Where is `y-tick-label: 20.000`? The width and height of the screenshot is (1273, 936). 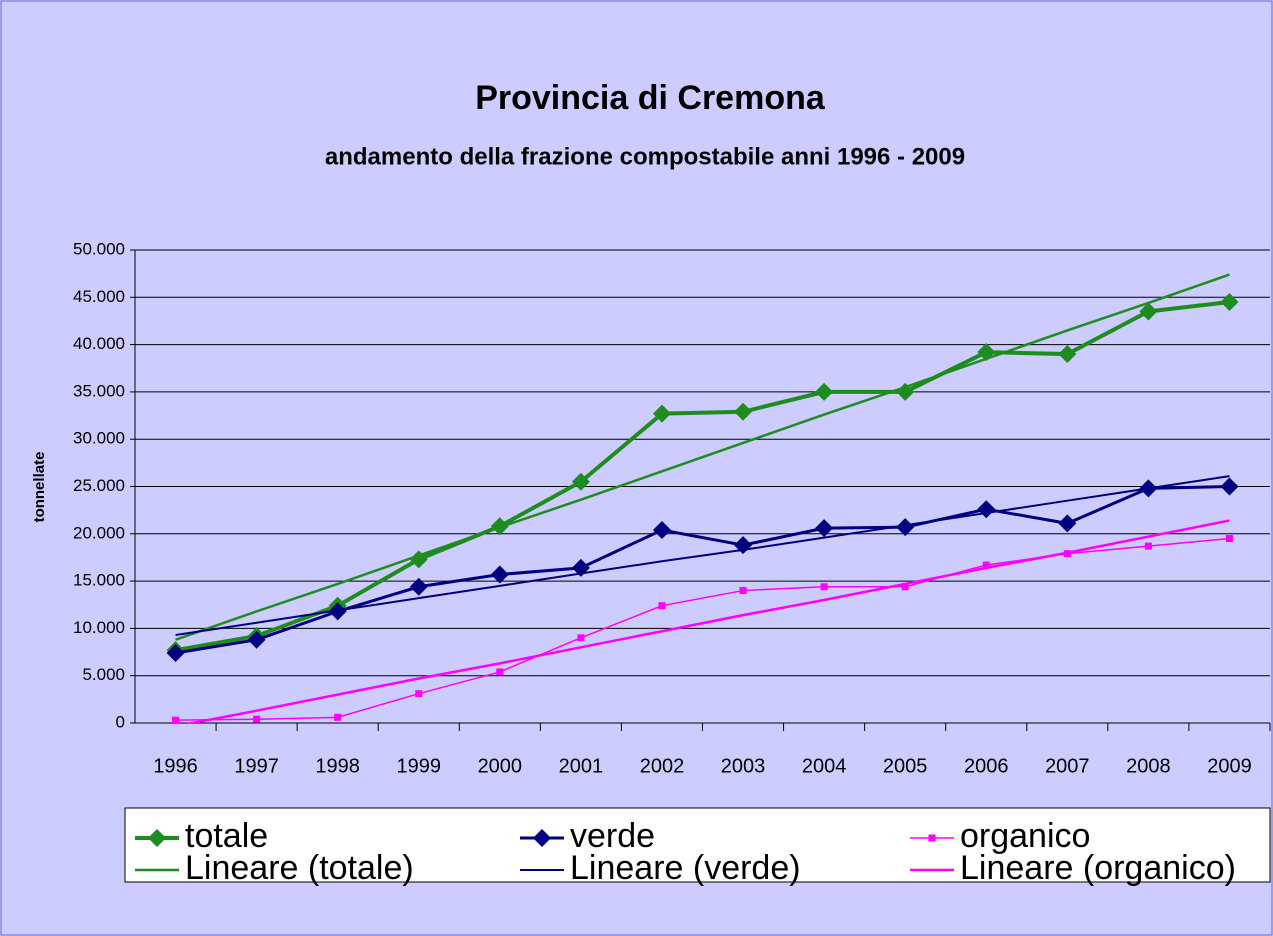
y-tick-label: 20.000 is located at coordinates (99, 532).